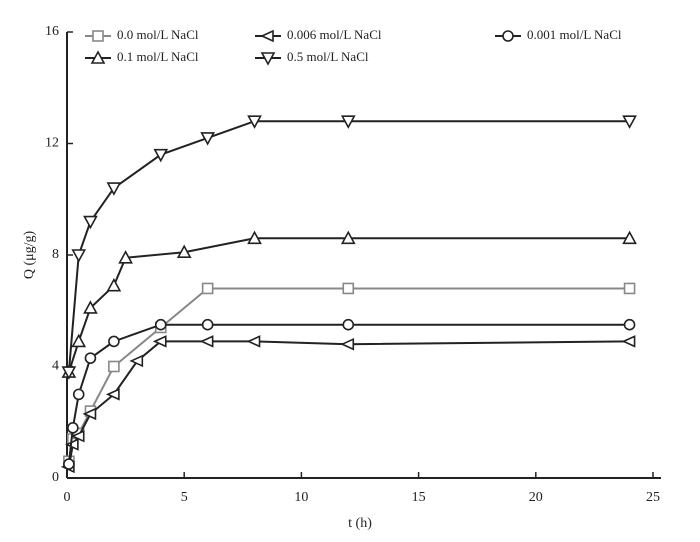 This screenshot has width=700, height=542. Describe the element at coordinates (334, 34) in the screenshot. I see `legend-label: 0.006 mol/L NaCl` at that location.